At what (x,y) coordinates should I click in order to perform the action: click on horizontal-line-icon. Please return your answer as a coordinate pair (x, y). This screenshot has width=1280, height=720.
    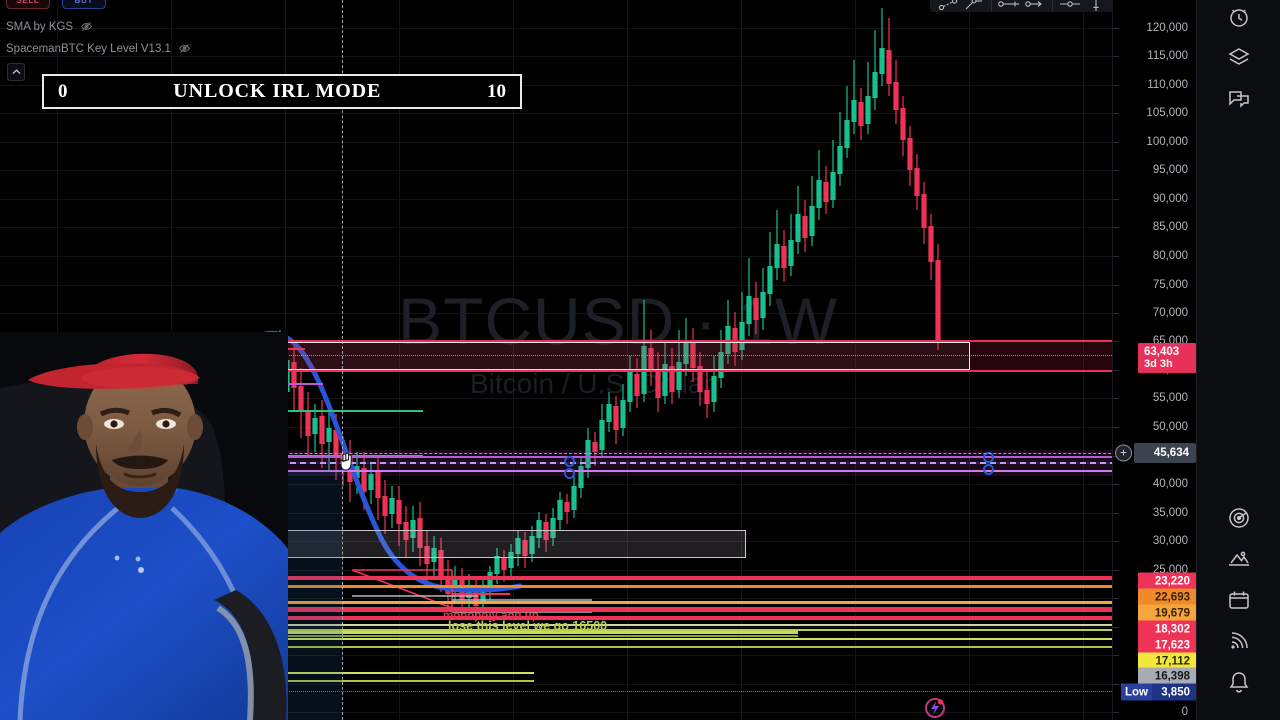
    Looking at the image, I should click on (1070, 5).